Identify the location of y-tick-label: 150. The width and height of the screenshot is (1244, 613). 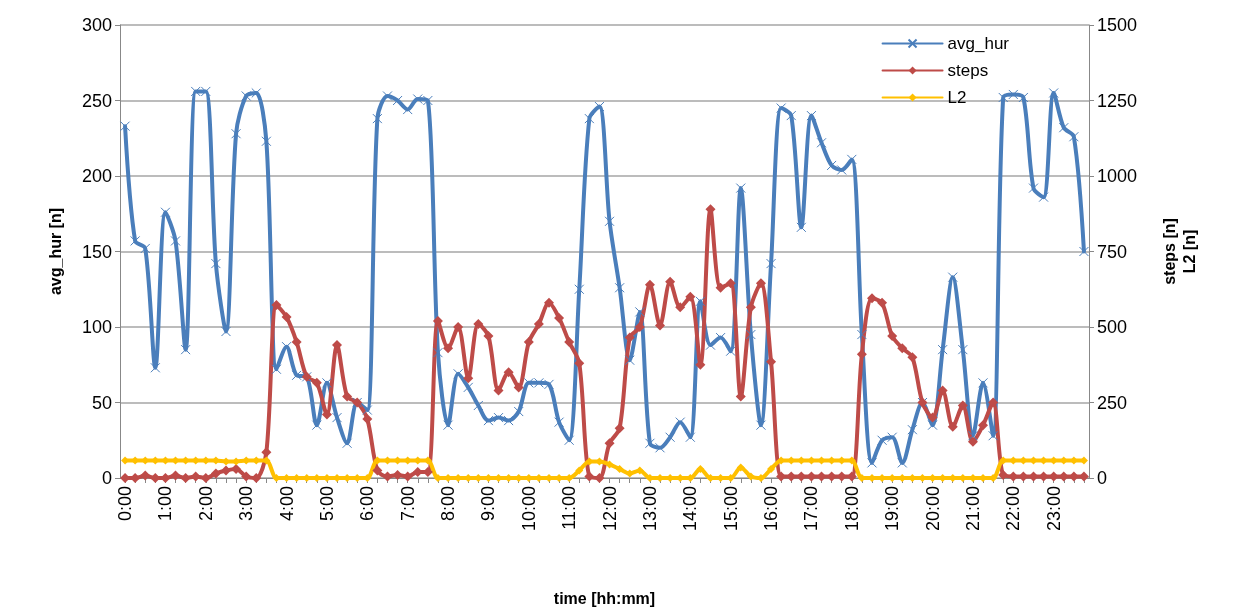
(96, 251).